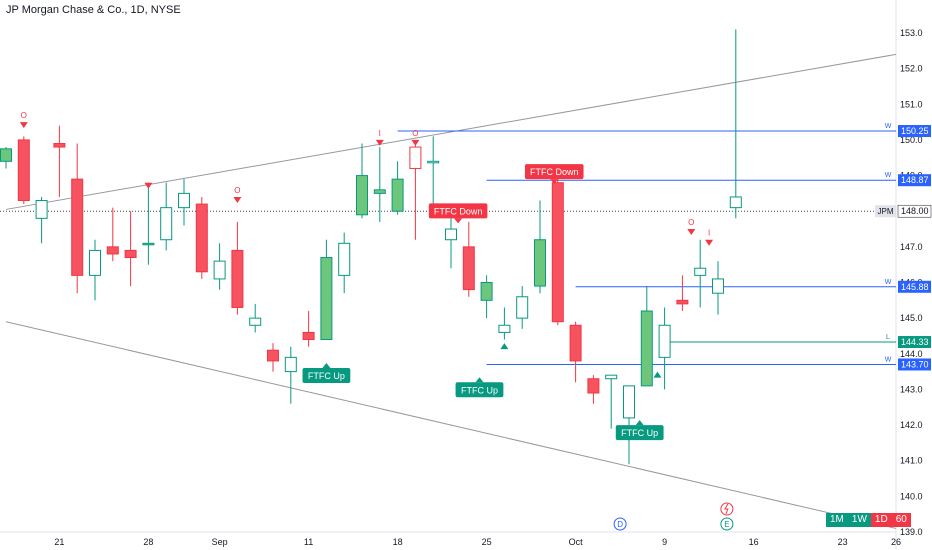 This screenshot has width=932, height=550. Describe the element at coordinates (901, 520) in the screenshot. I see `timeframe-60: 60` at that location.